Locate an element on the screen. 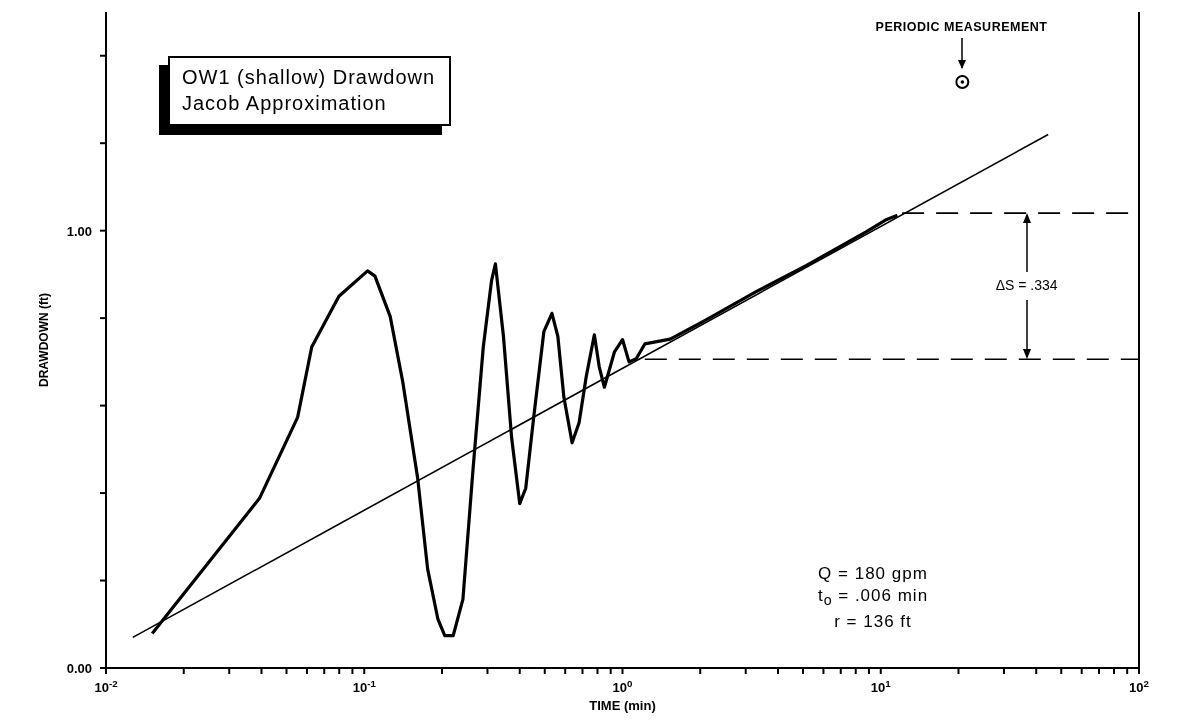 The width and height of the screenshot is (1181, 724). annotation: PERIODIC MEASUREMENT is located at coordinates (961, 26).